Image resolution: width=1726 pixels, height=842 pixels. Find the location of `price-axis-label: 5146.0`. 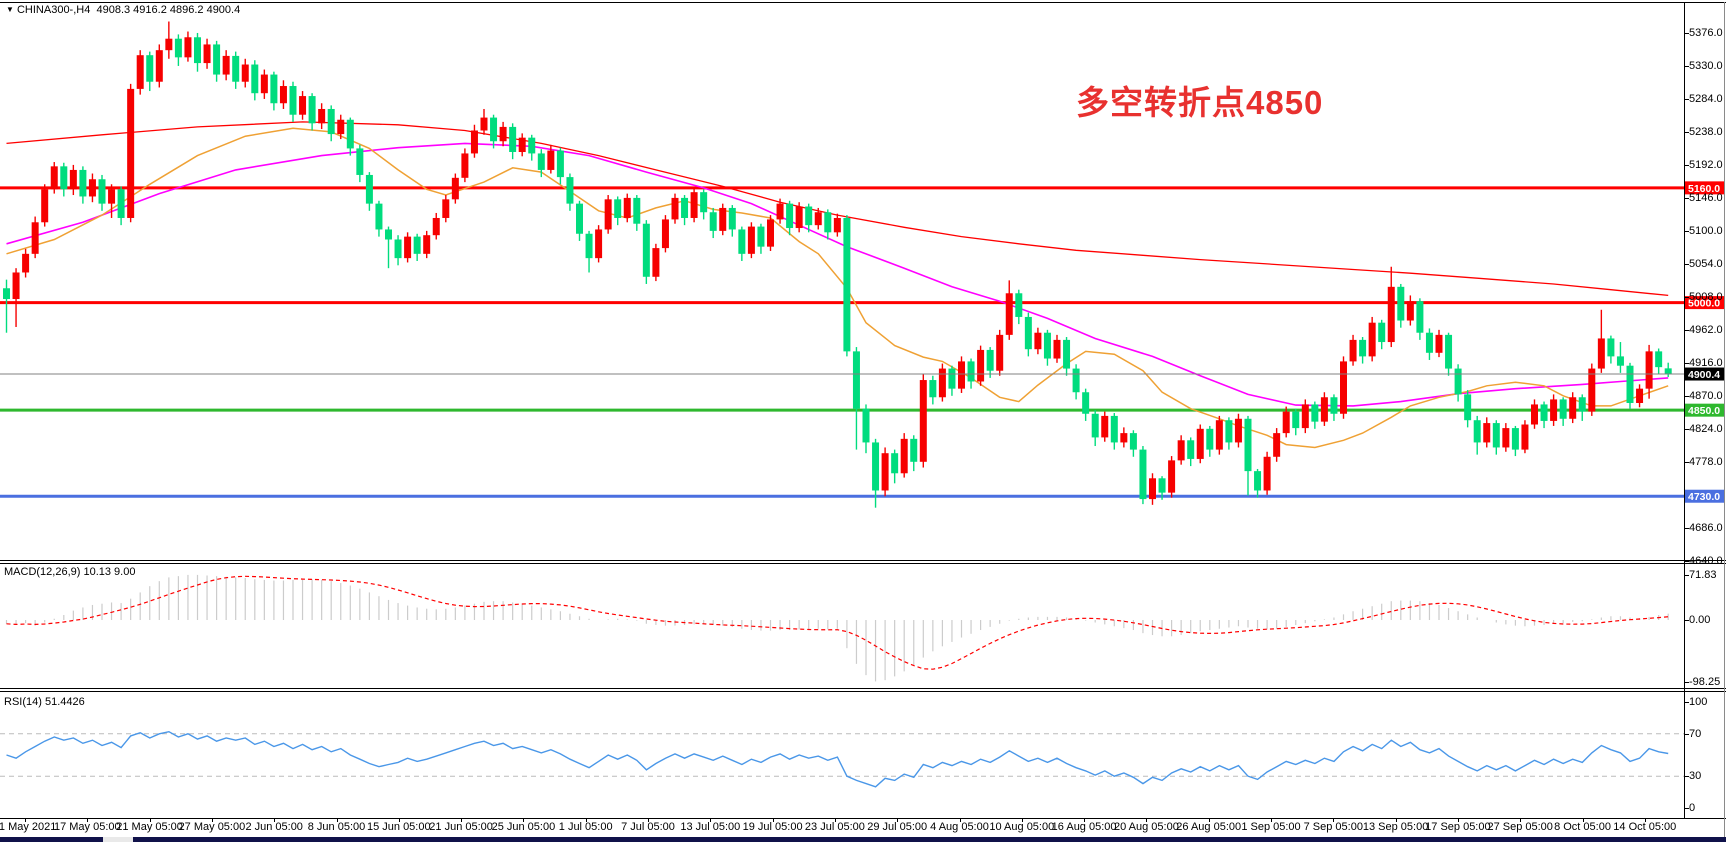

price-axis-label: 5146.0 is located at coordinates (1706, 197).